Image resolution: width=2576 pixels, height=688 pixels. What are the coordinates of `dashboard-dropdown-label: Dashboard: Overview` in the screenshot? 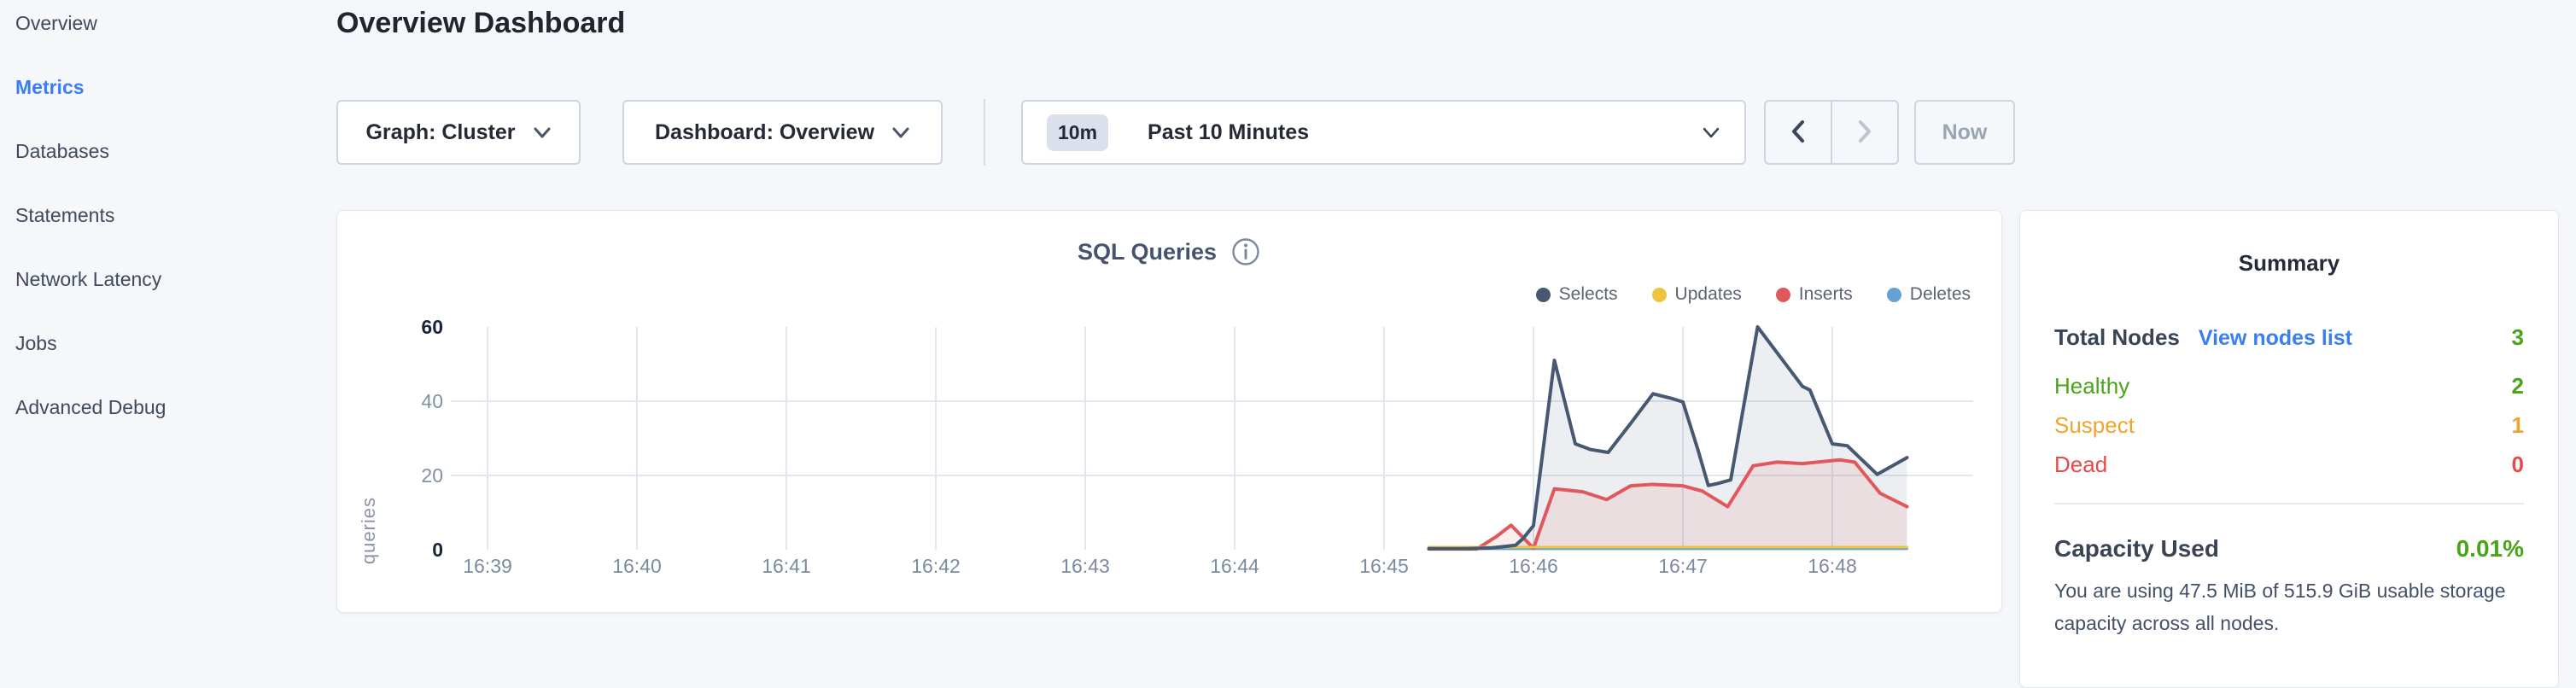 It's located at (764, 132).